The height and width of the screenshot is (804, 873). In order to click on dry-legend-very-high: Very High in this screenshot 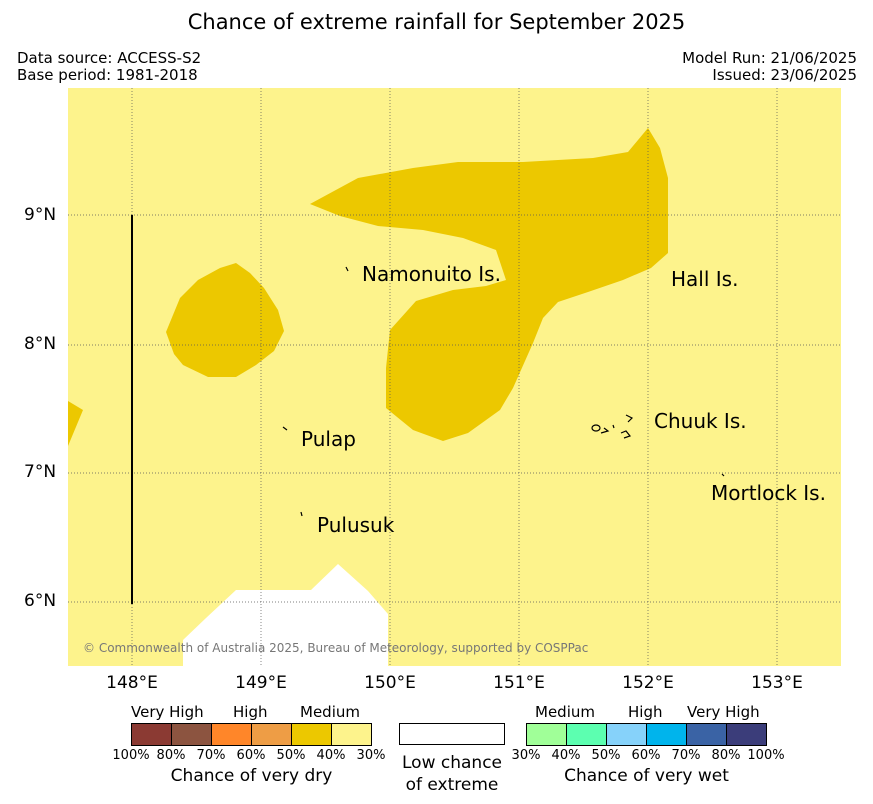, I will do `click(167, 712)`.